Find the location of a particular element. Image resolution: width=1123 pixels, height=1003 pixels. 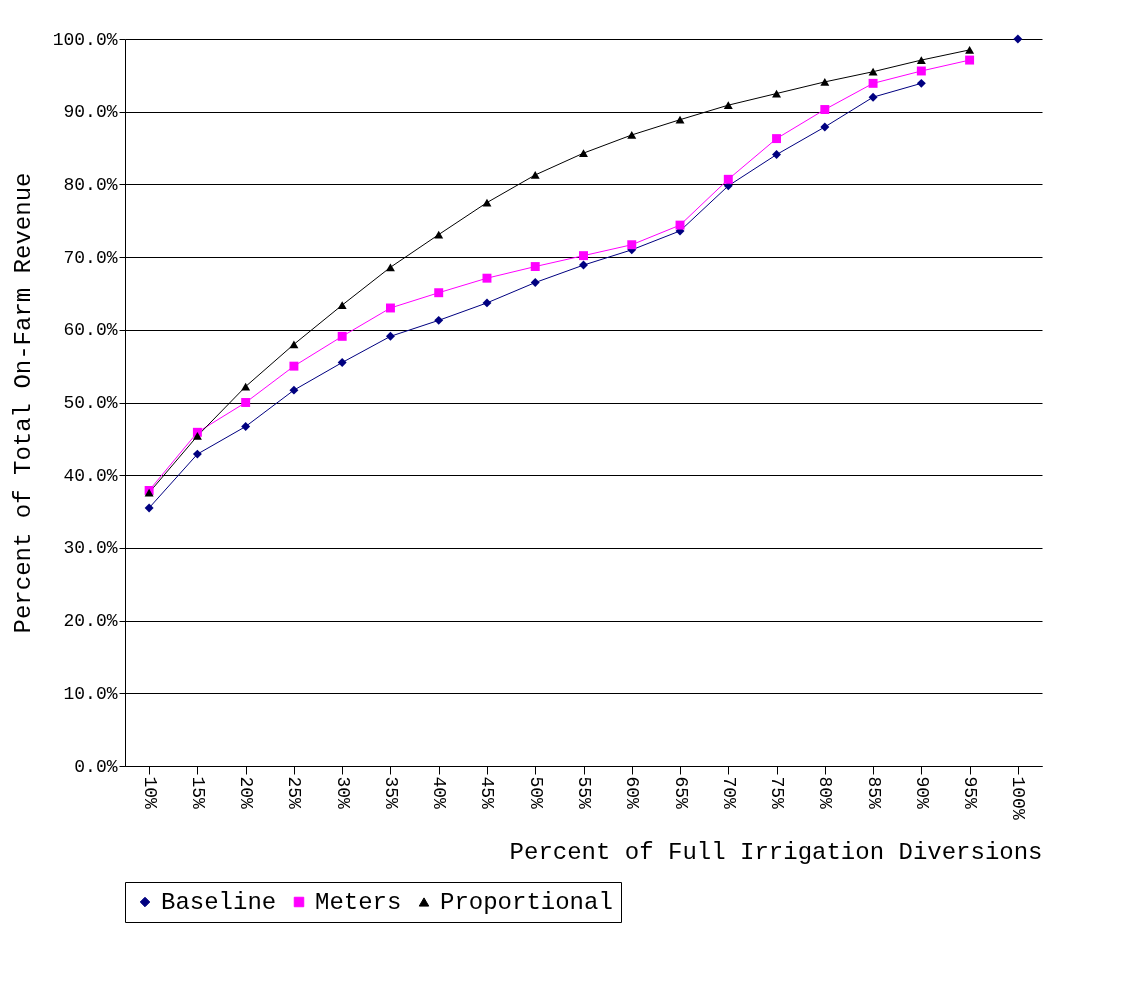

x-tick-label: 100% is located at coordinates (1018, 798).